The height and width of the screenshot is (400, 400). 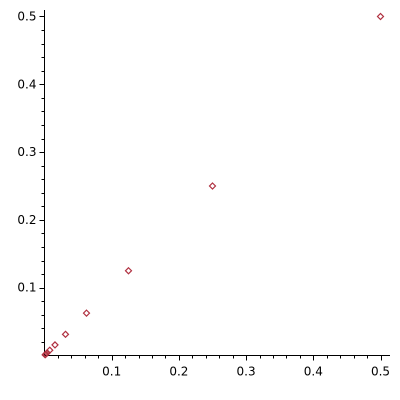 What do you see at coordinates (26, 84) in the screenshot?
I see `y-tick-label: 0.4` at bounding box center [26, 84].